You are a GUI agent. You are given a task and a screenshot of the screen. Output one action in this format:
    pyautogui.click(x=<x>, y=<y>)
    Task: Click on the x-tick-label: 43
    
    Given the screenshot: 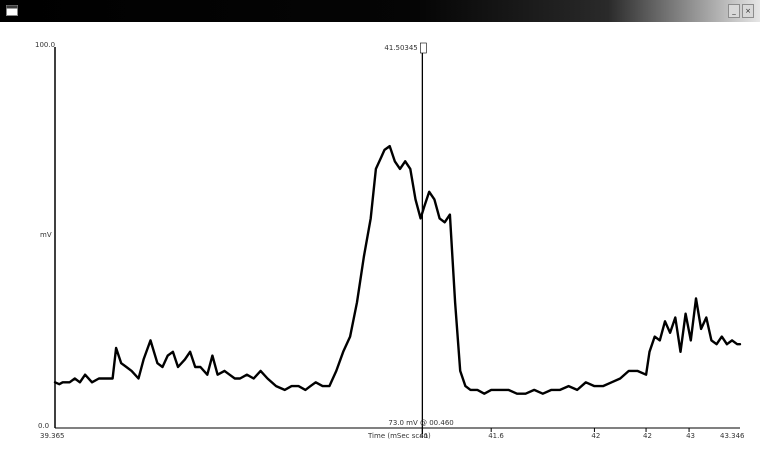 What is the action you would take?
    pyautogui.click(x=690, y=436)
    